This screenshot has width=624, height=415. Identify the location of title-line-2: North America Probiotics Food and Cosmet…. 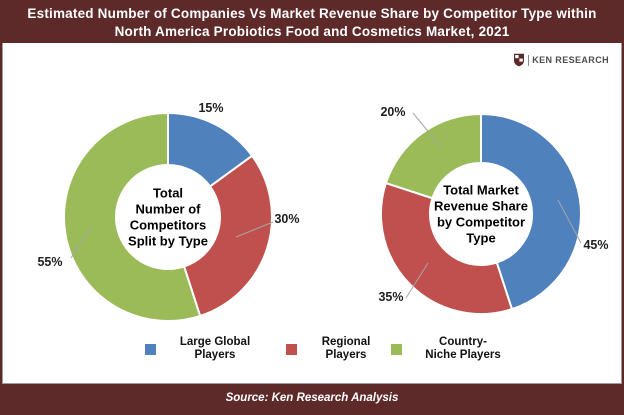
(312, 31).